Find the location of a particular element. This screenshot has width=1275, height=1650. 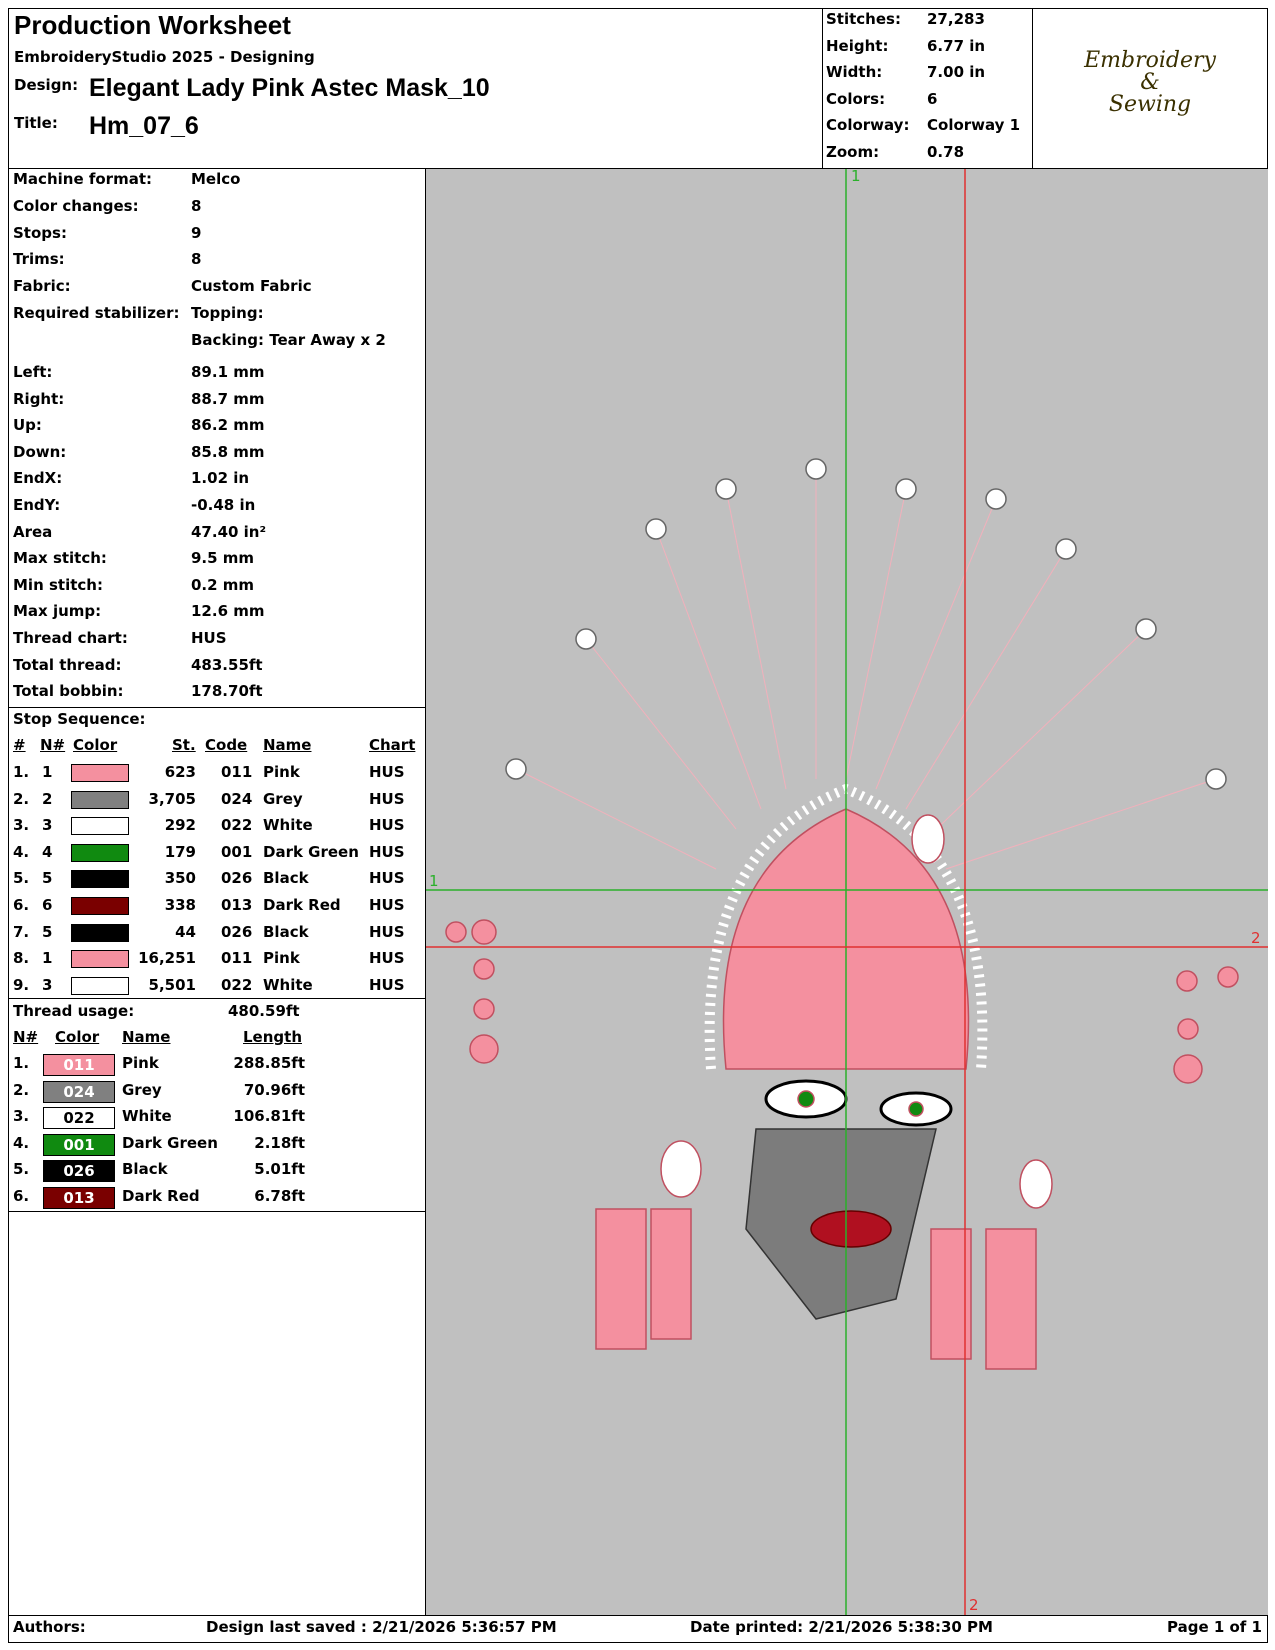

info-label: Total bobbin: is located at coordinates (68, 691).